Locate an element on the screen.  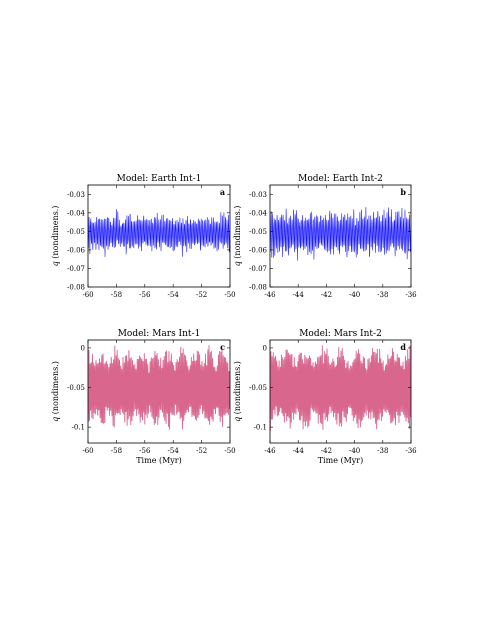
chart-title: Model: Mars Int-1 is located at coordinates (159, 334).